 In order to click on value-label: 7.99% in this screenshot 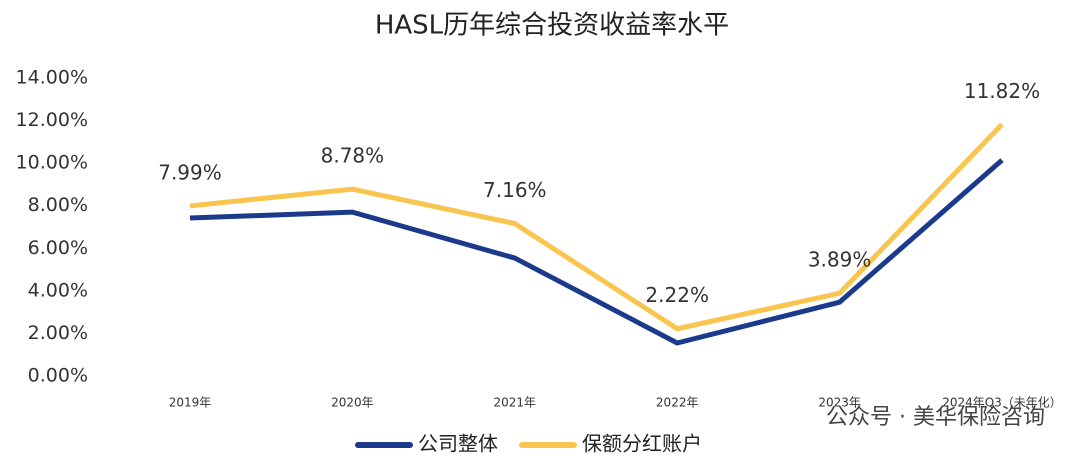, I will do `click(190, 172)`.